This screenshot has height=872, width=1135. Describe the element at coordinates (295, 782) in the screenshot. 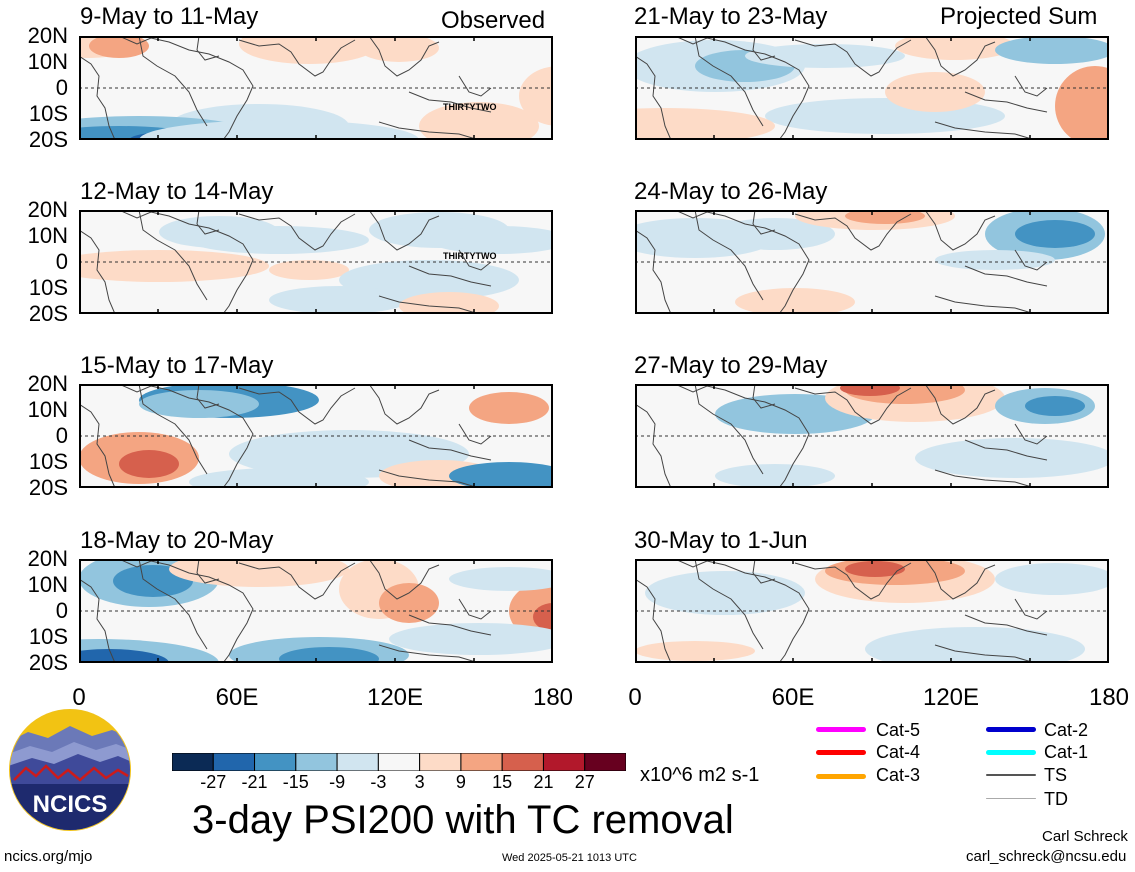

I see `colorbar-tick-label: -15` at that location.